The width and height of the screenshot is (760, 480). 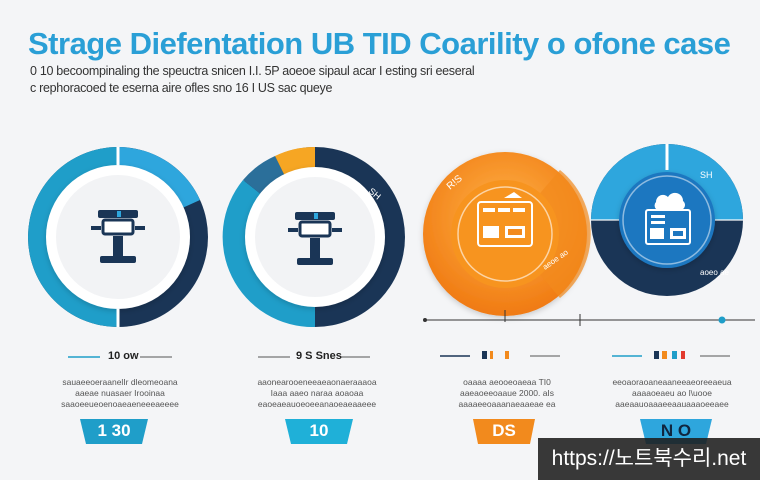 I want to click on panel-3-badge: DS, so click(x=504, y=430).